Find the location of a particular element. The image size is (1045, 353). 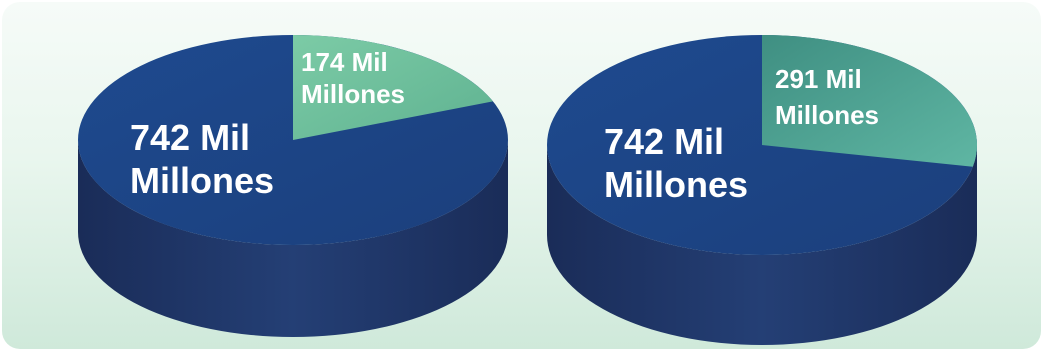

pie2-main-label: 742 Mil Millones is located at coordinates (676, 163).